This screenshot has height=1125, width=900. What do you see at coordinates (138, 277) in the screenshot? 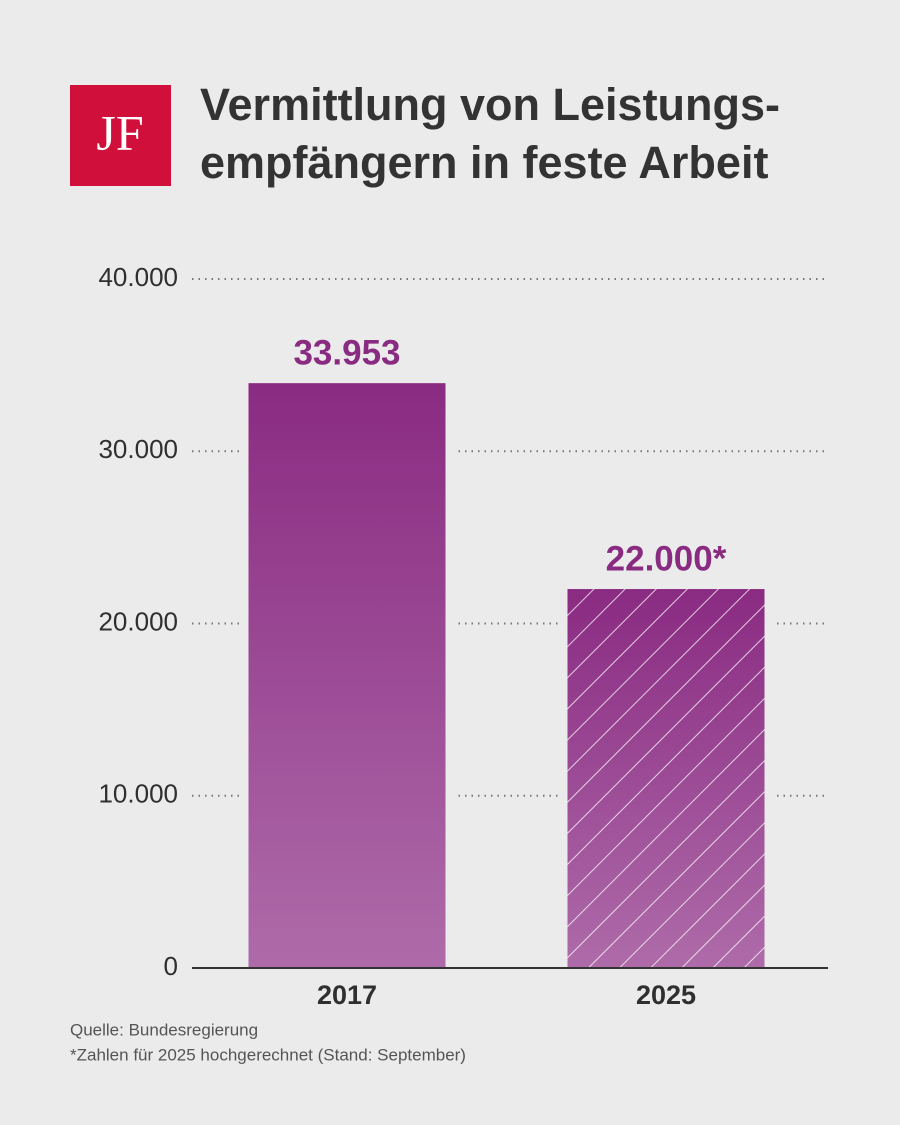
I see `y-tick-label: 40.000` at bounding box center [138, 277].